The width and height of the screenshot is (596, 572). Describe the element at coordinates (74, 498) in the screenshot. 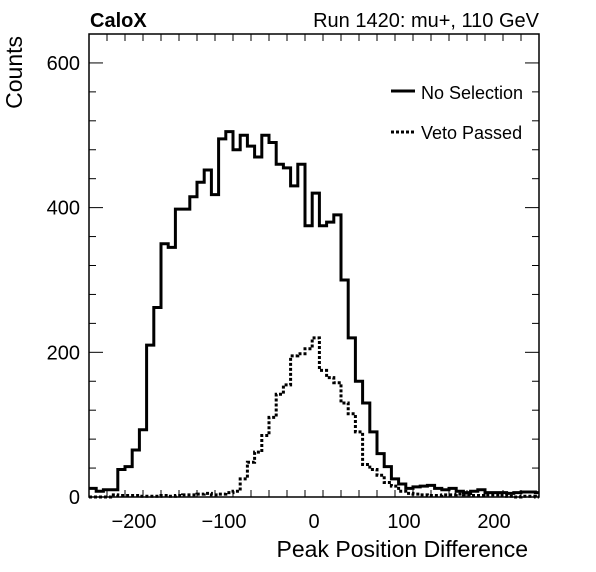

I see `y-tick-label: 0` at that location.